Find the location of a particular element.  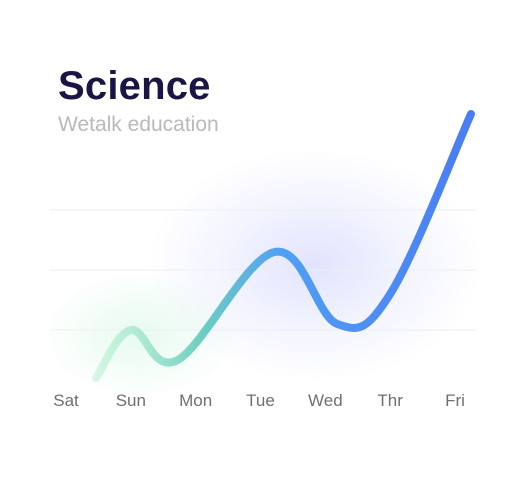

data-point-tue is located at coordinates (275, 252).